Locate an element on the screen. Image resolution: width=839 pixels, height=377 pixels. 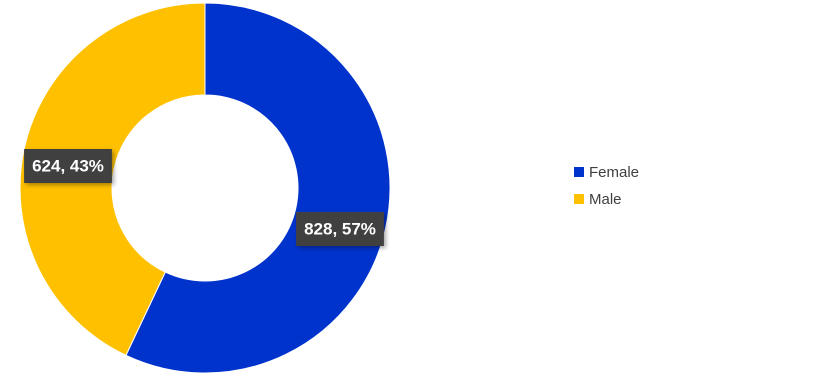
data-label: 624, 43% is located at coordinates (68, 166).